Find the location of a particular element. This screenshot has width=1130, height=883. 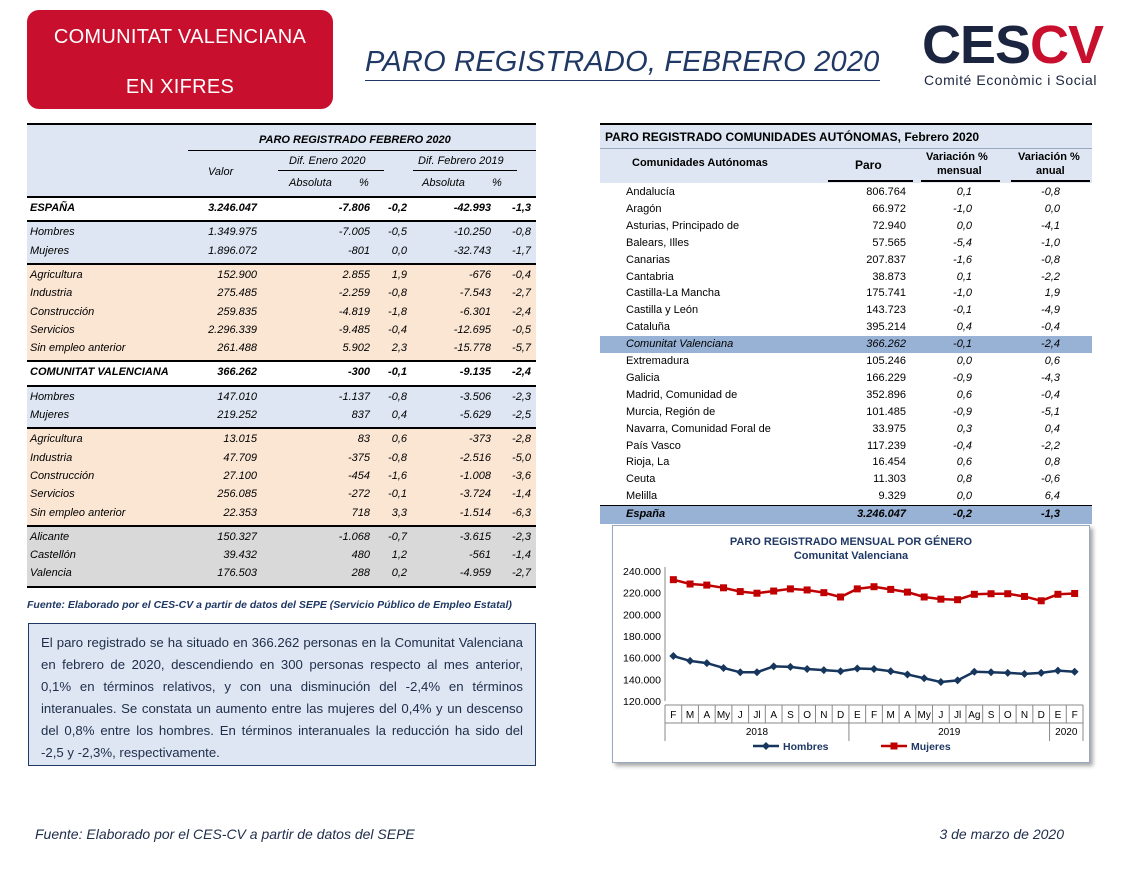

cell-a1: 5.902 is located at coordinates (356, 348).